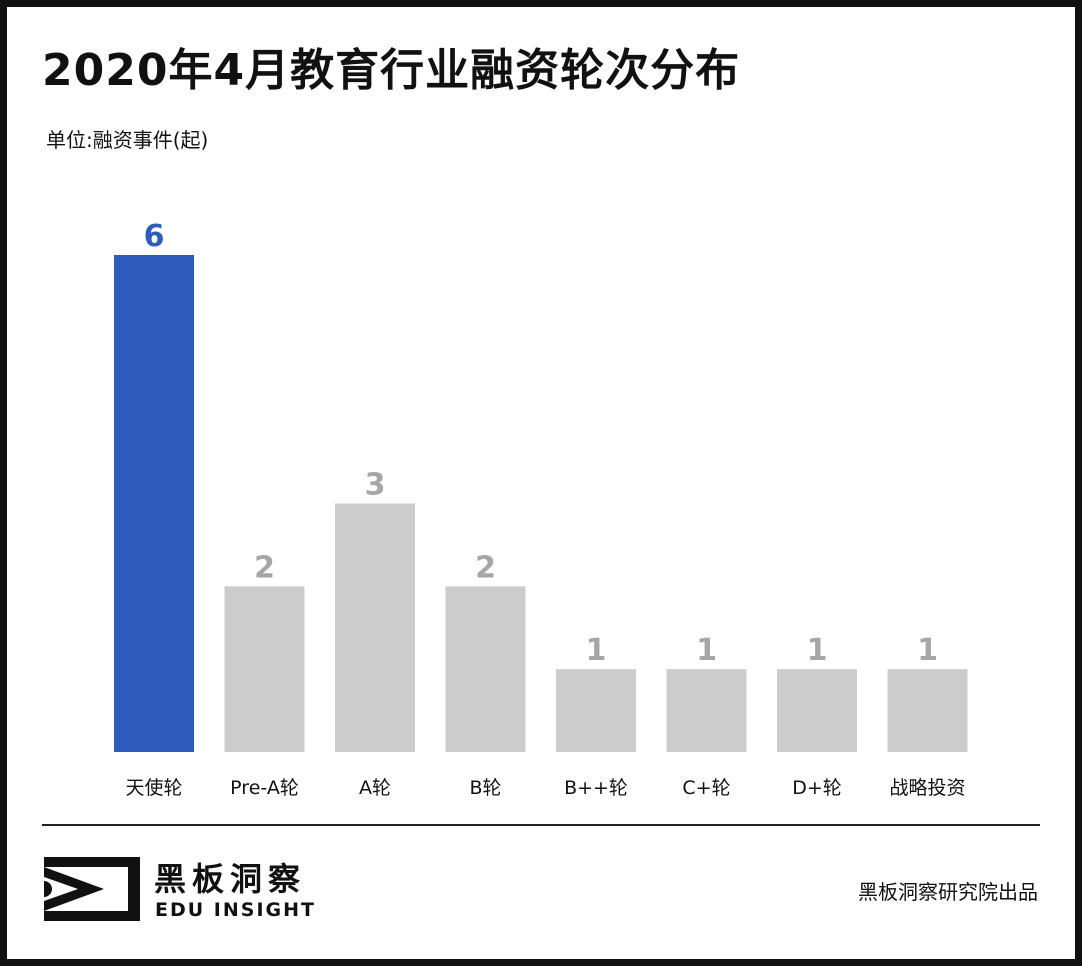 This screenshot has width=1082, height=966. I want to click on category-label-1: 天使轮, so click(153, 788).